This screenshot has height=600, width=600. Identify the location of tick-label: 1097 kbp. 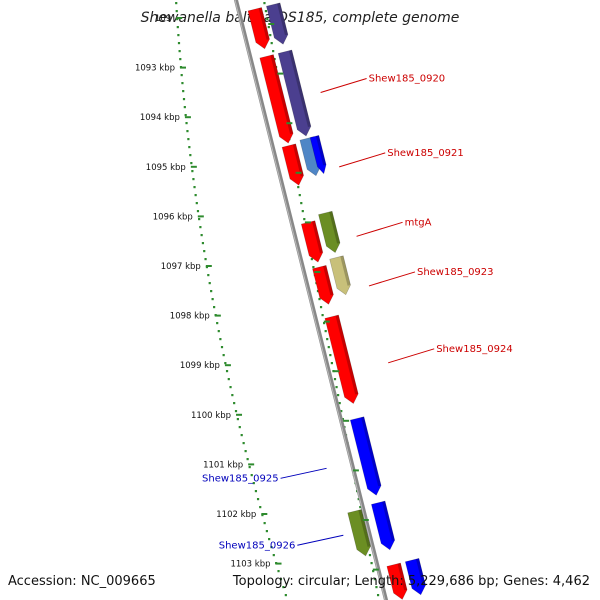
(181, 267).